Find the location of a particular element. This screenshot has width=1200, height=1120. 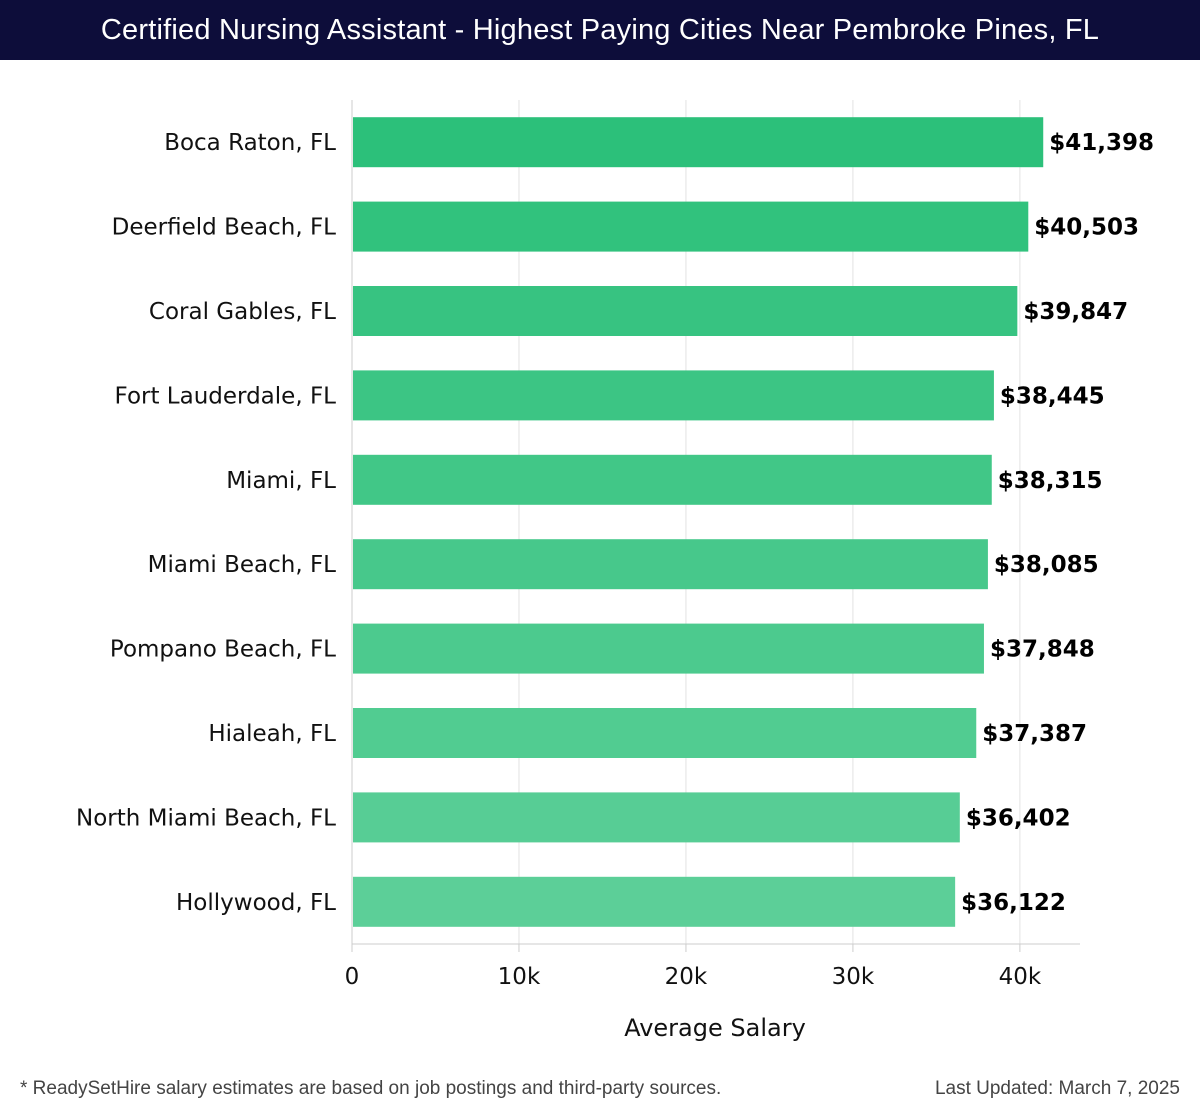

x-tick-label: 20k is located at coordinates (686, 977).